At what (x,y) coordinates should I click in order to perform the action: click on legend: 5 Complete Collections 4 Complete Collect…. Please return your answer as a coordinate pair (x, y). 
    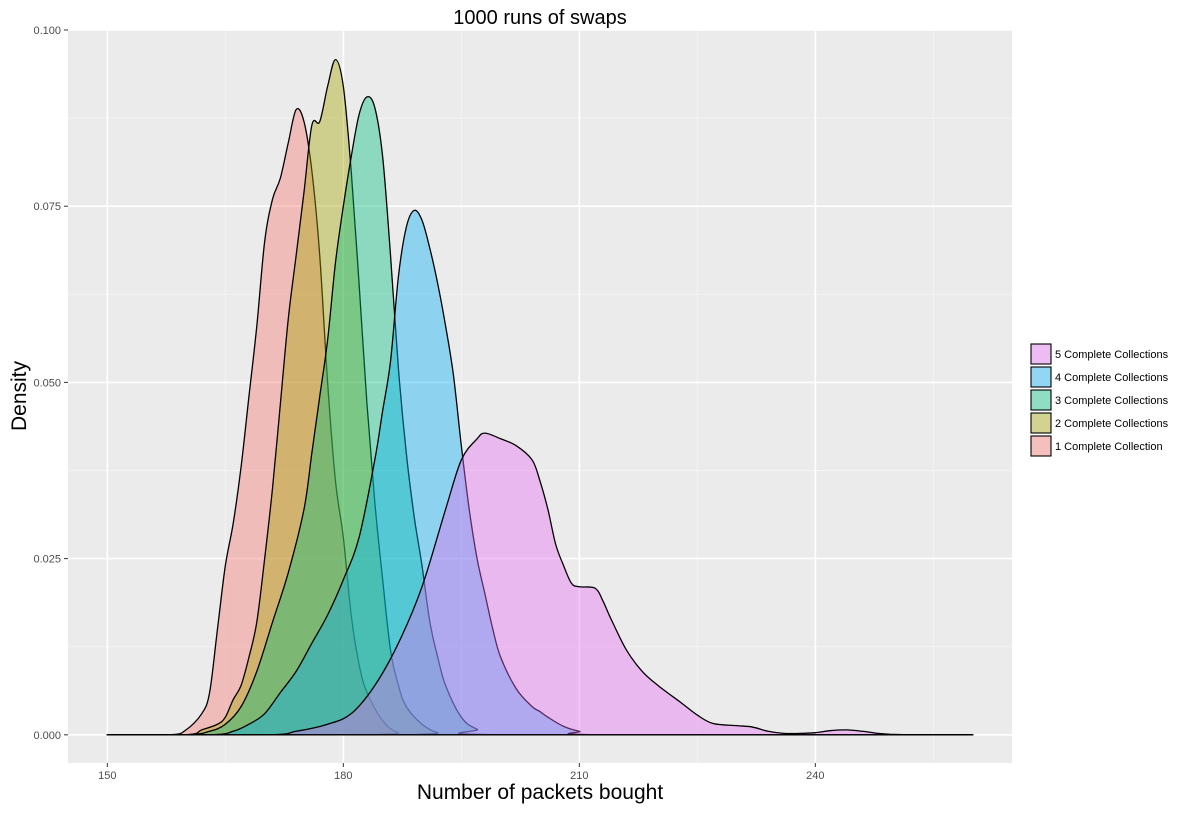
    Looking at the image, I should click on (1099, 400).